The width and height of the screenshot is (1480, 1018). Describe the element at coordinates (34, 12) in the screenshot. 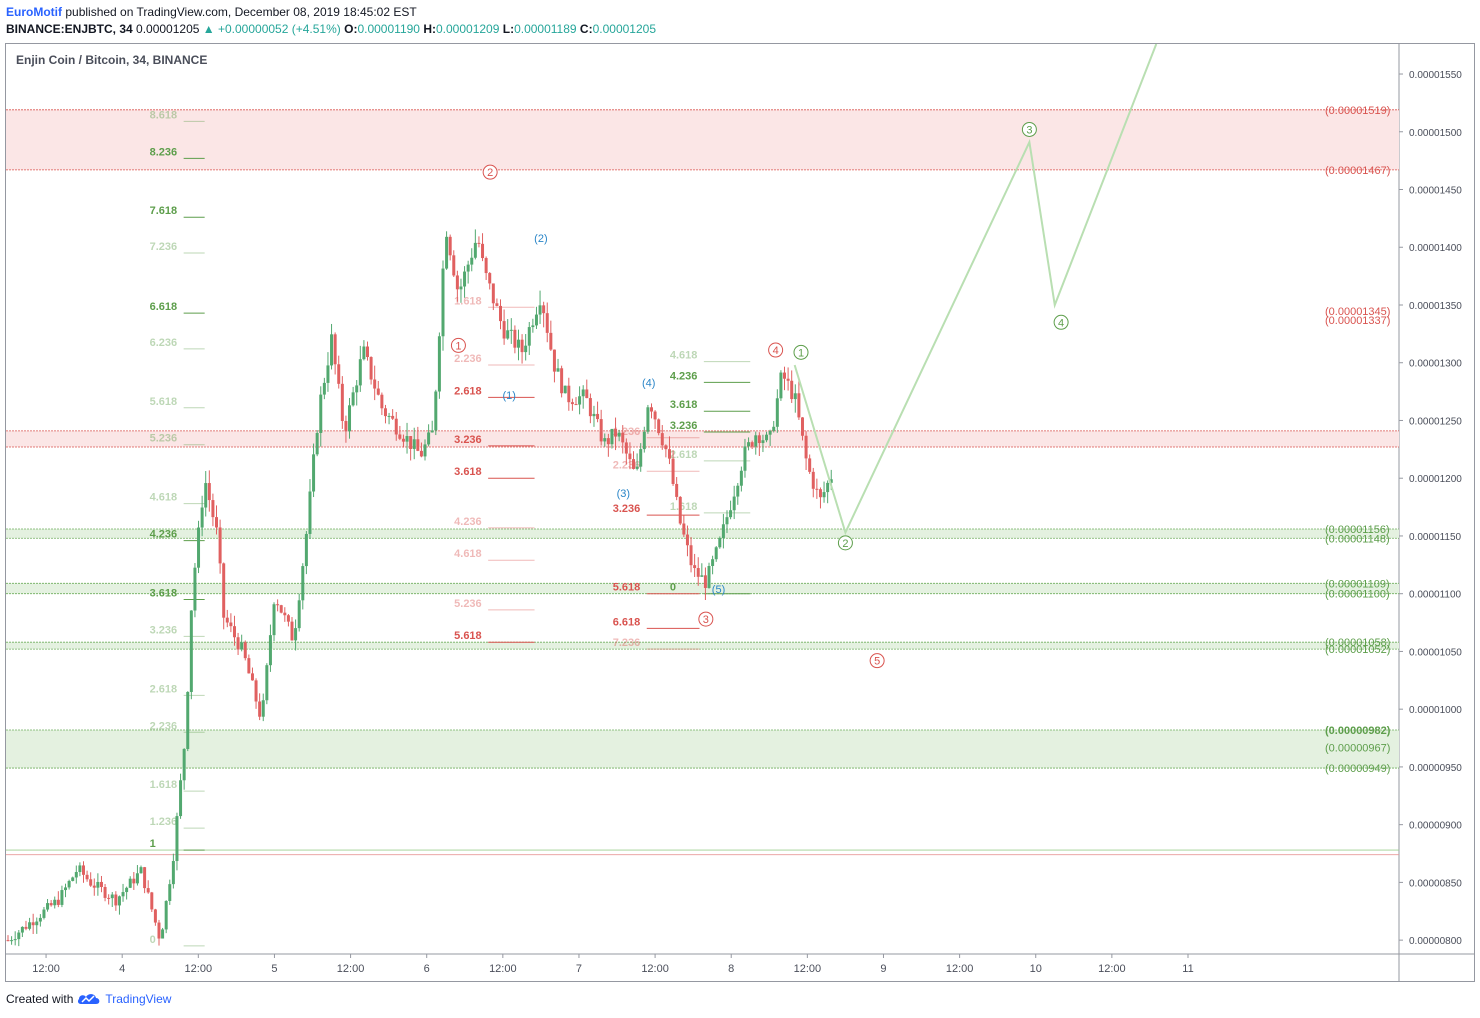

I see `author-link: EuroMotif` at that location.